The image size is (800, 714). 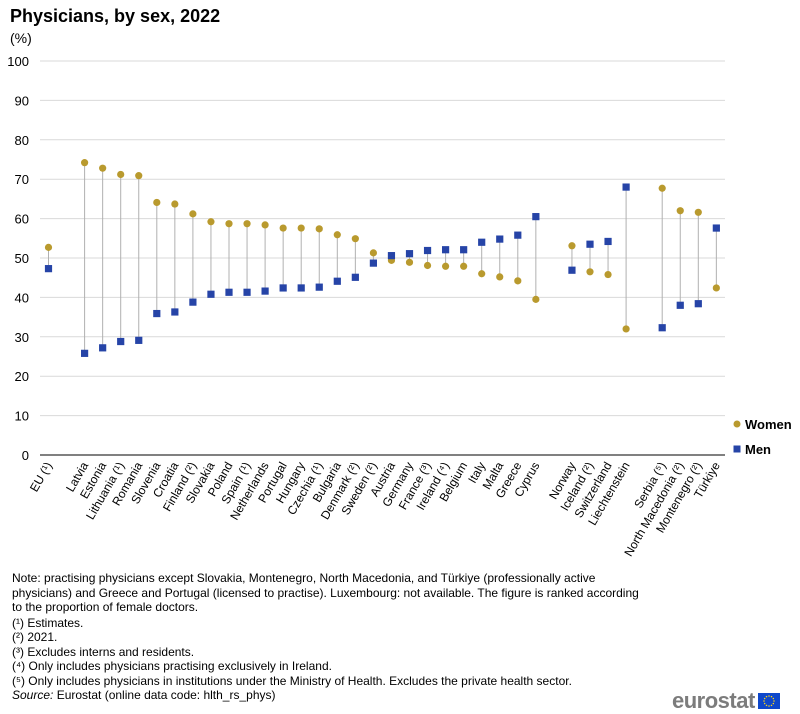 I want to click on eu-flag-background, so click(x=768, y=701).